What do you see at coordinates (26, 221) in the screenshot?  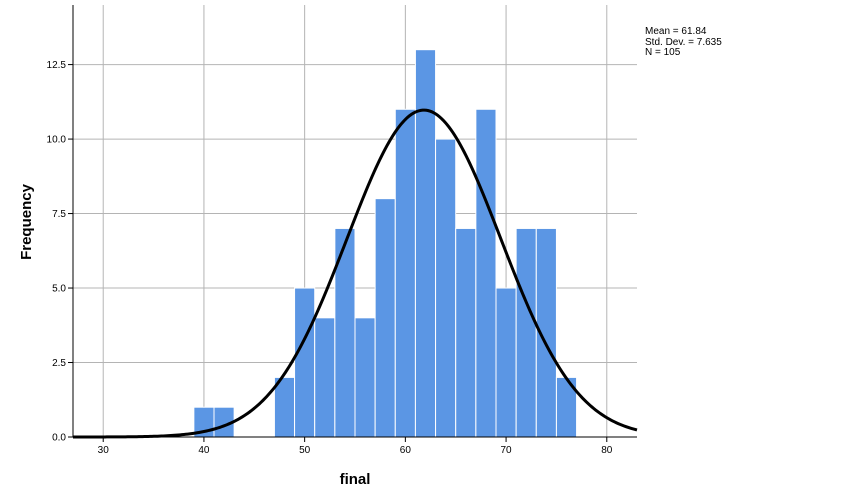 I see `y-axis-title: Frequency` at bounding box center [26, 221].